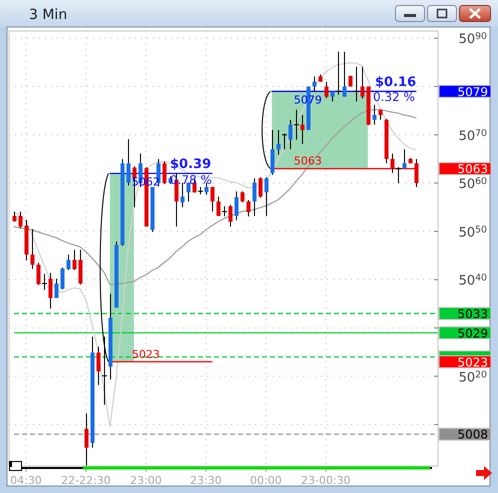 The image size is (498, 493). I want to click on y-tick-label: 50$^{70}$, so click(473, 136).